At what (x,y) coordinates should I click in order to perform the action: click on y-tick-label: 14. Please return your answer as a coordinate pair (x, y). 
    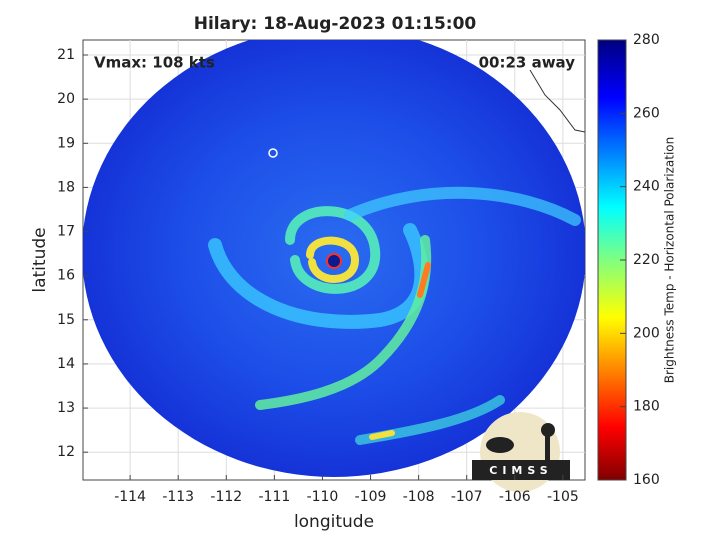
    Looking at the image, I should click on (66, 364).